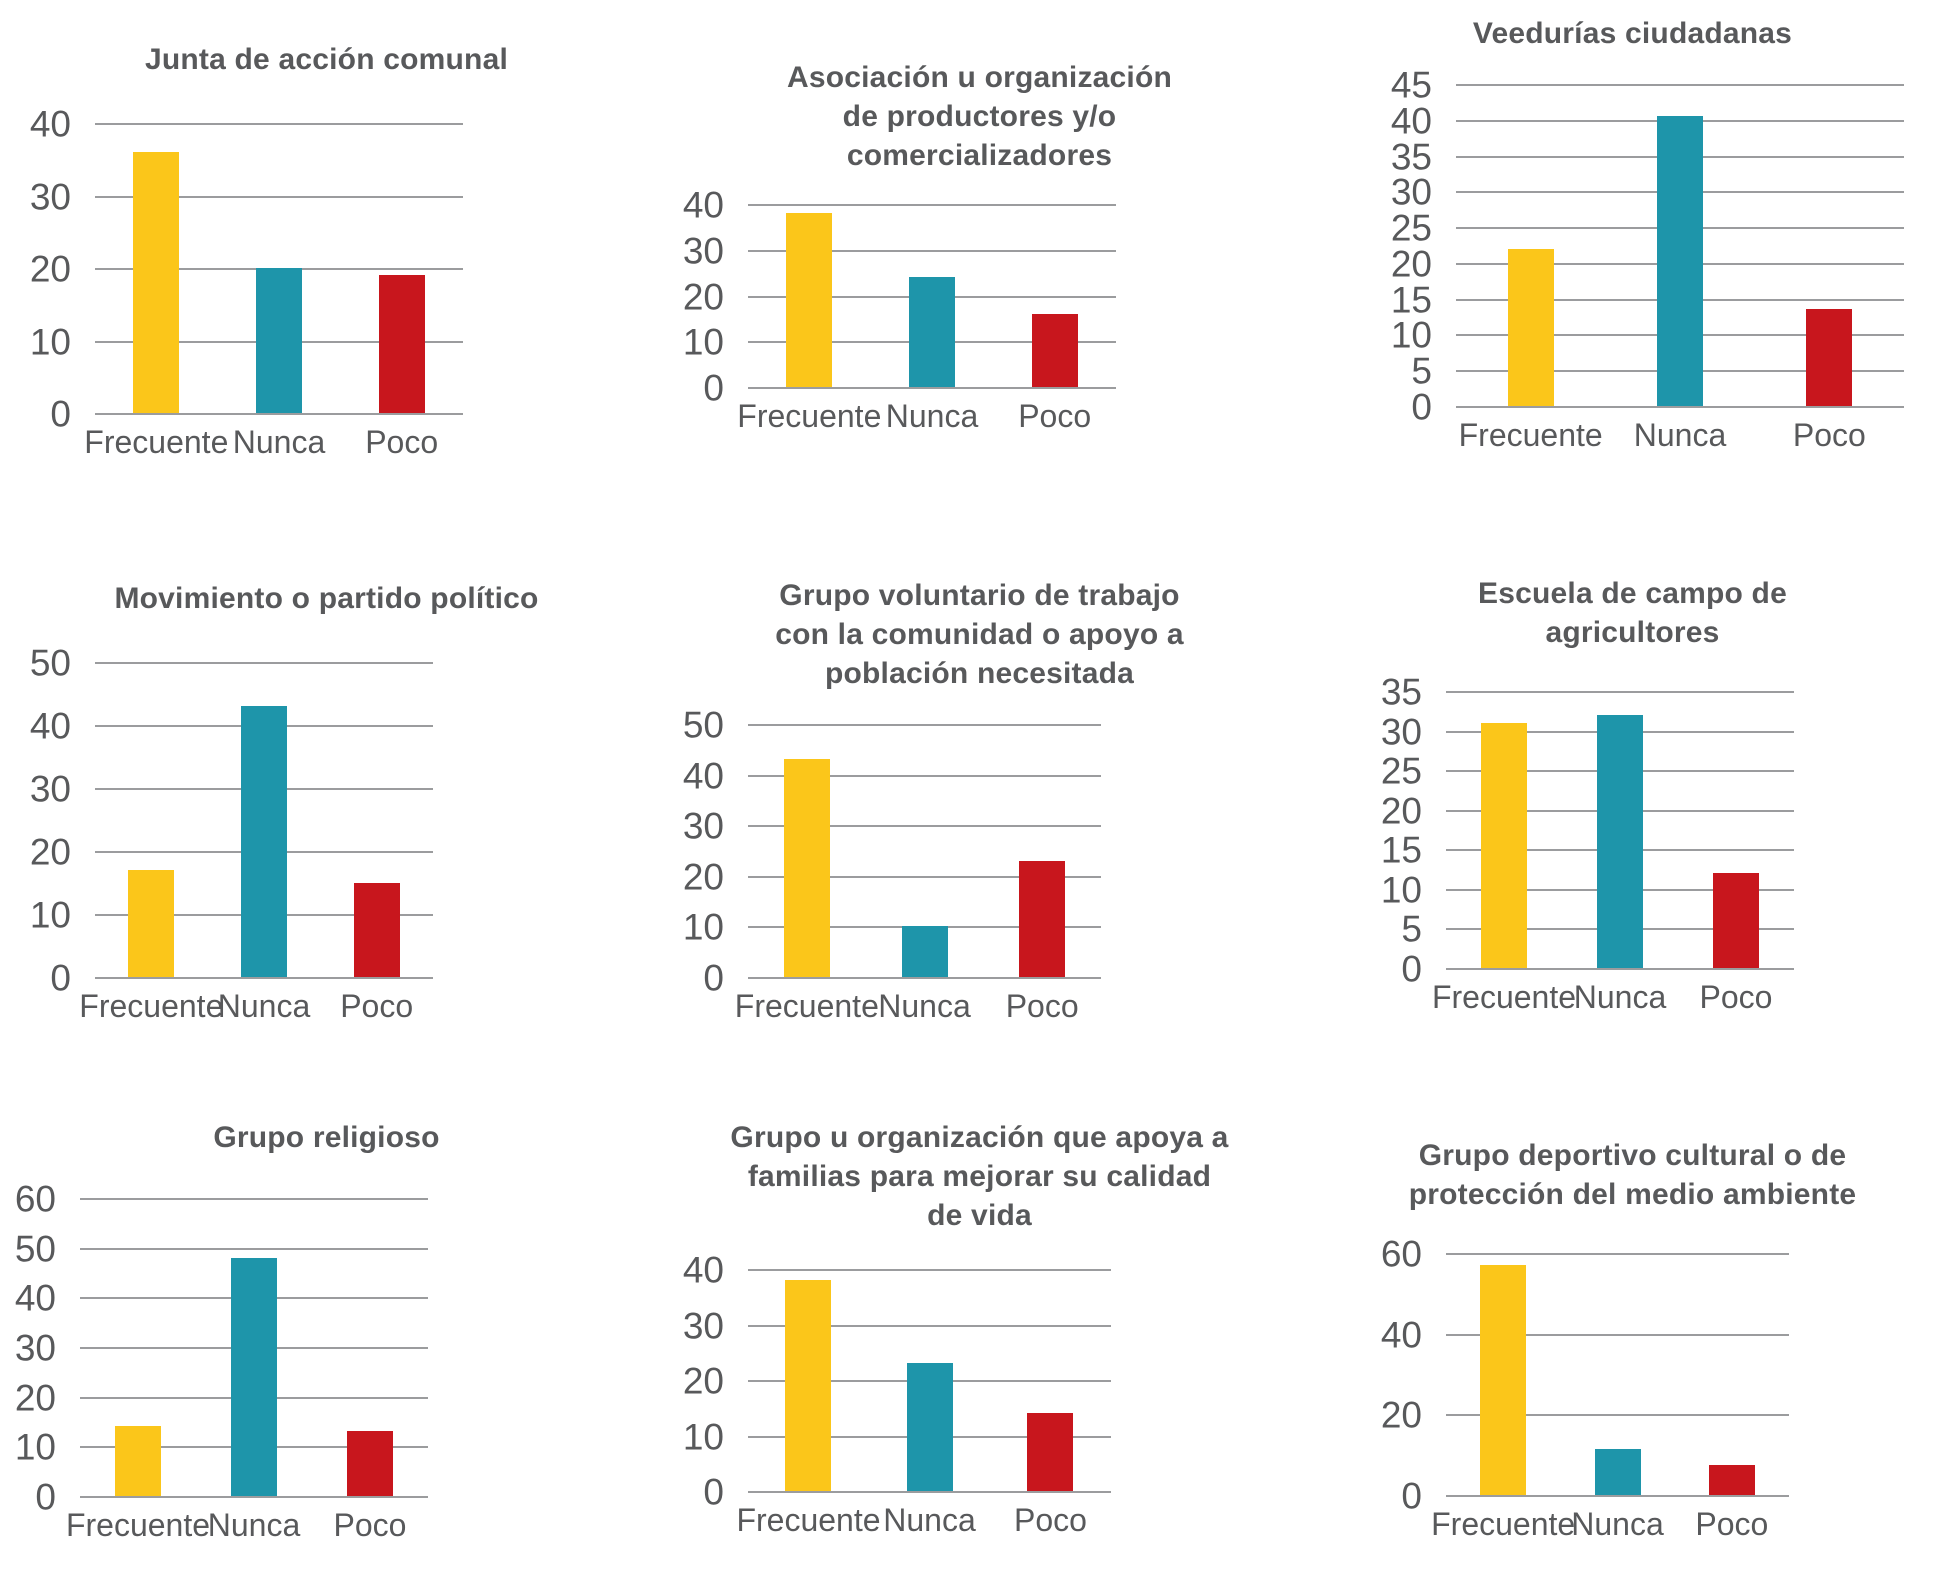  I want to click on plot-area: 0 5 10 15 20 25 30 35 40 45, so click(1632, 246).